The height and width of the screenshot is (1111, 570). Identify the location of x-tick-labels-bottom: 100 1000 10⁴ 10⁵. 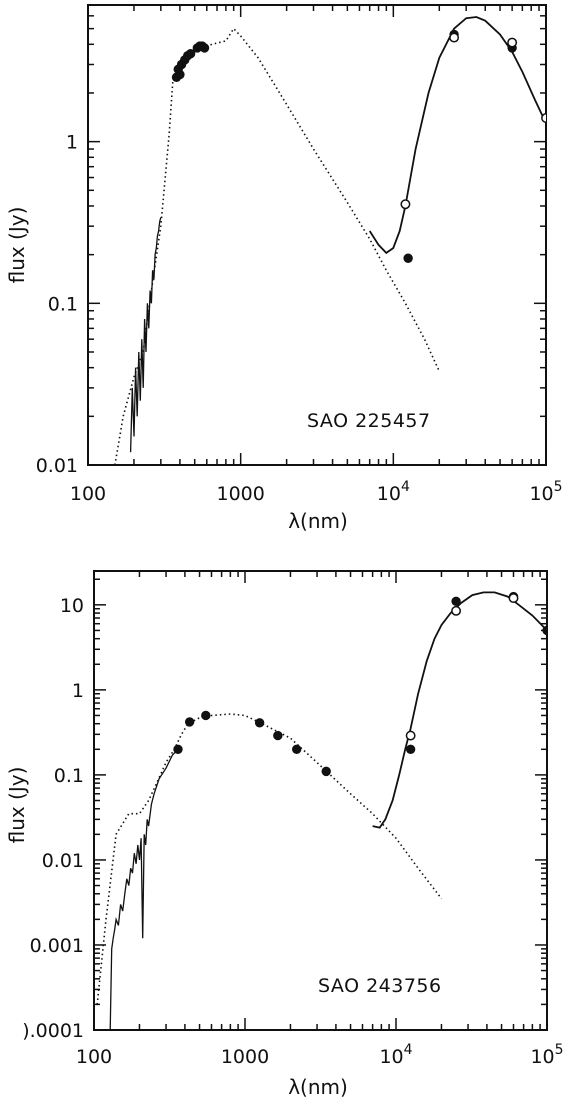
(320, 1055).